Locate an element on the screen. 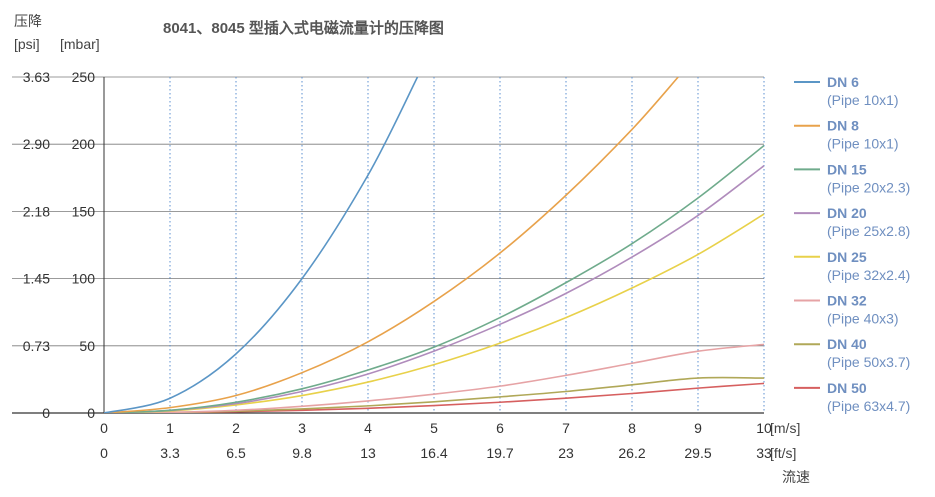 The width and height of the screenshot is (935, 497). x-tick-label-ms: 5 is located at coordinates (434, 428).